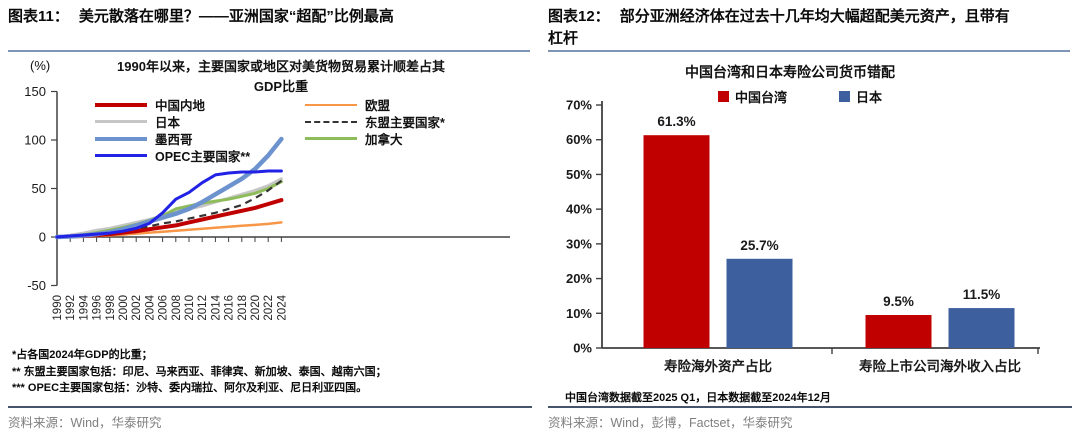 This screenshot has width=1080, height=435. I want to click on x-tick-label: 2022, so click(269, 308).